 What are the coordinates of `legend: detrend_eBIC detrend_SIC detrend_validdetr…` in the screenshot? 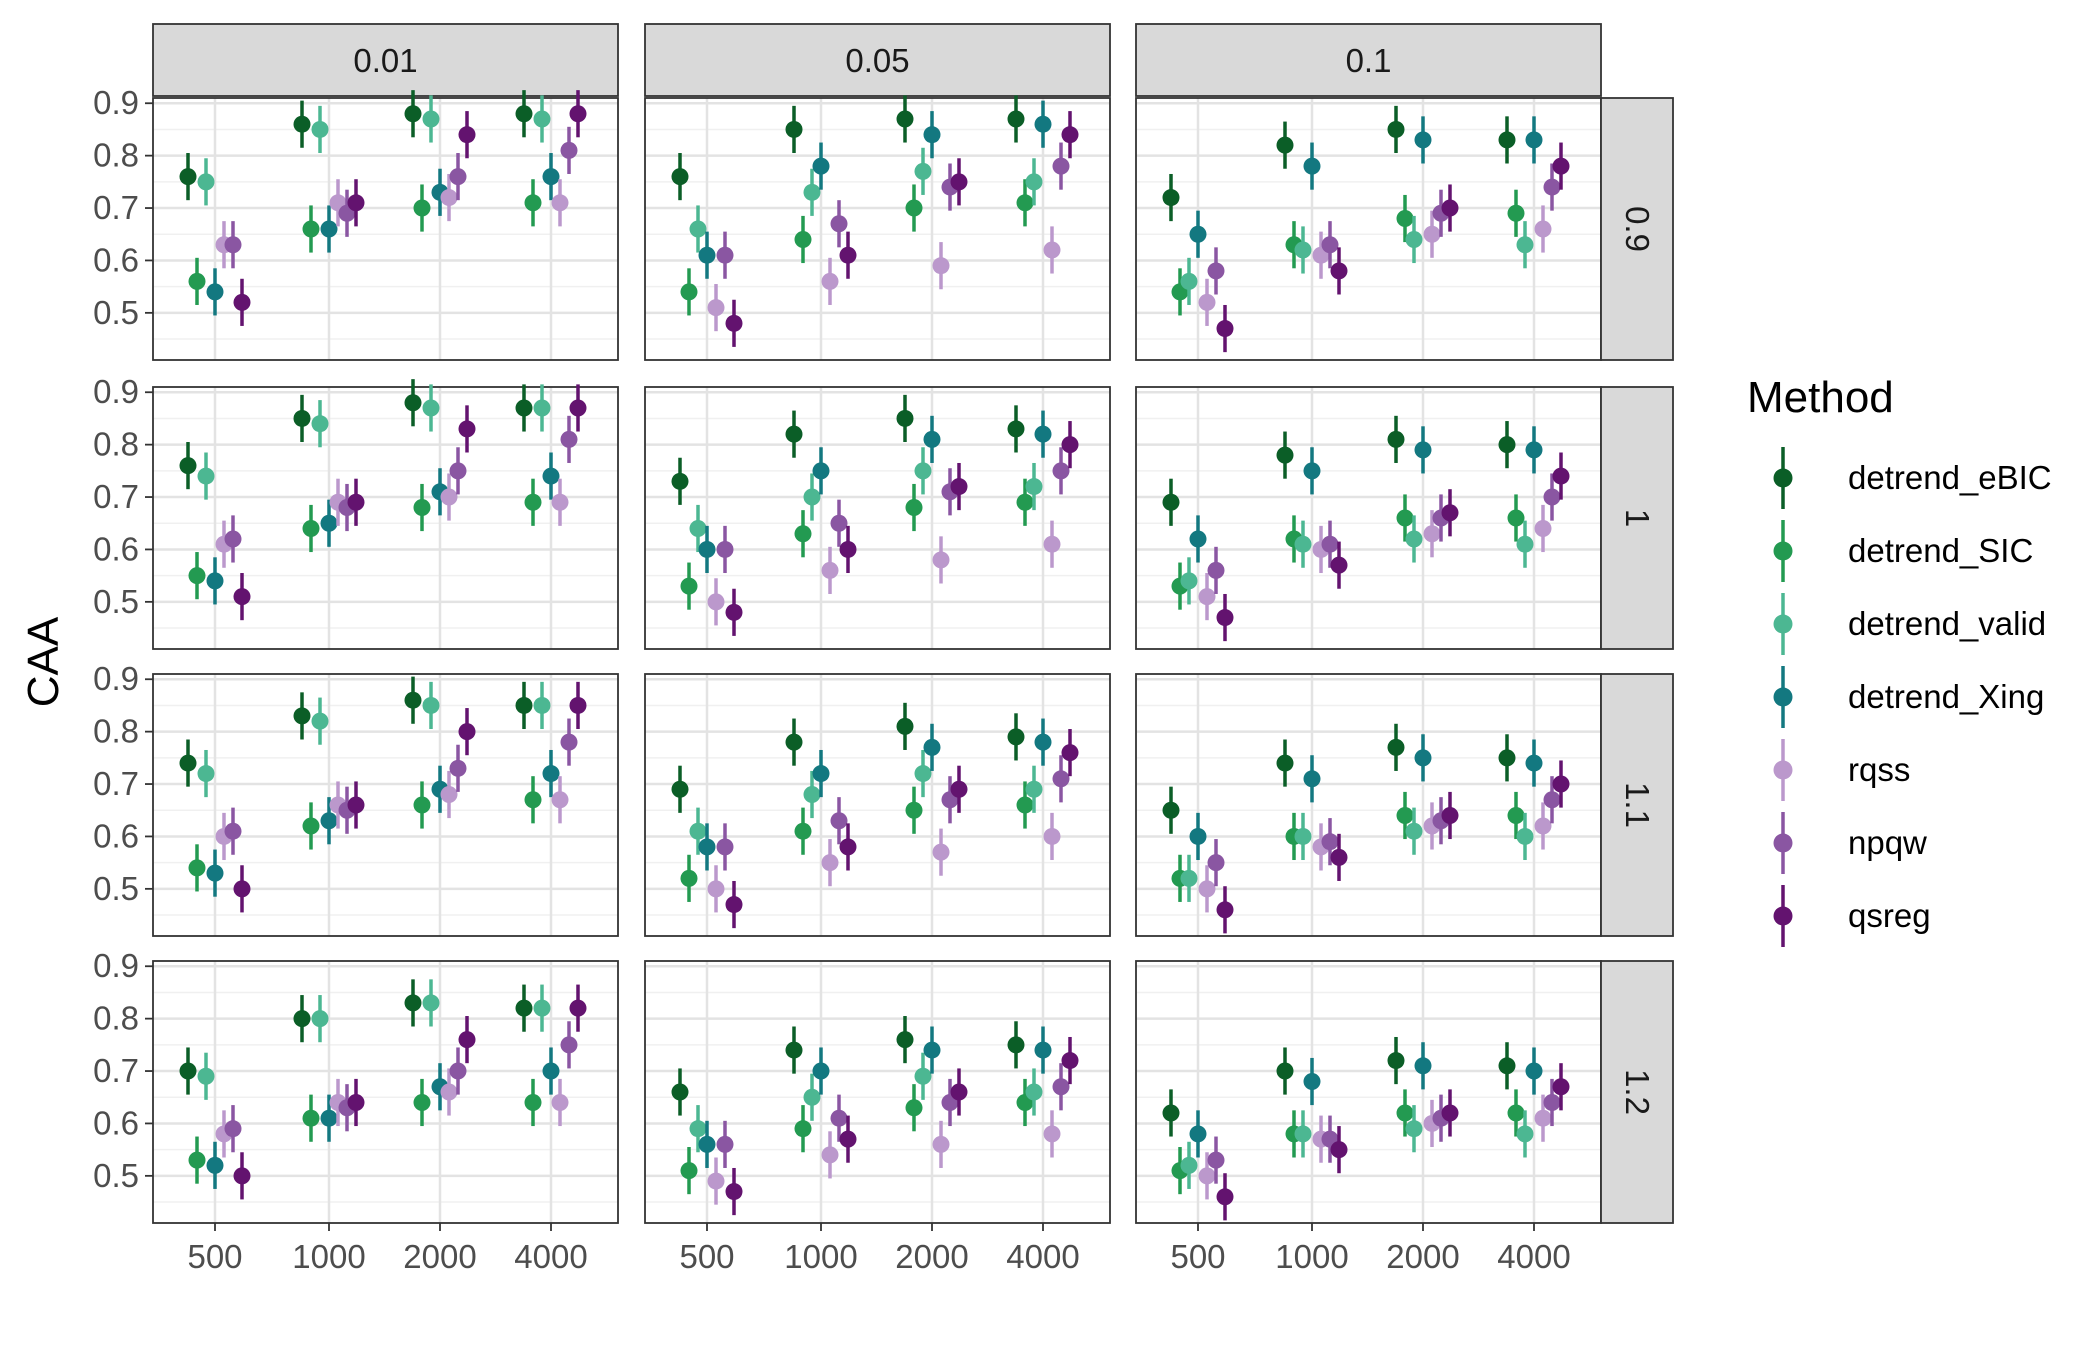 It's located at (1912, 697).